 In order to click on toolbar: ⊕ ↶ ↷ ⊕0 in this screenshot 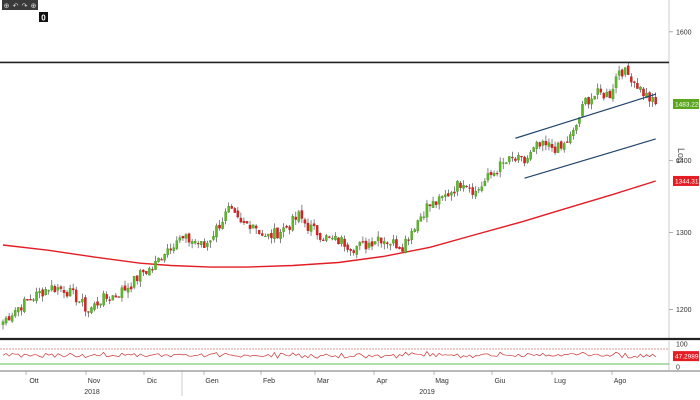, I will do `click(25, 11)`.